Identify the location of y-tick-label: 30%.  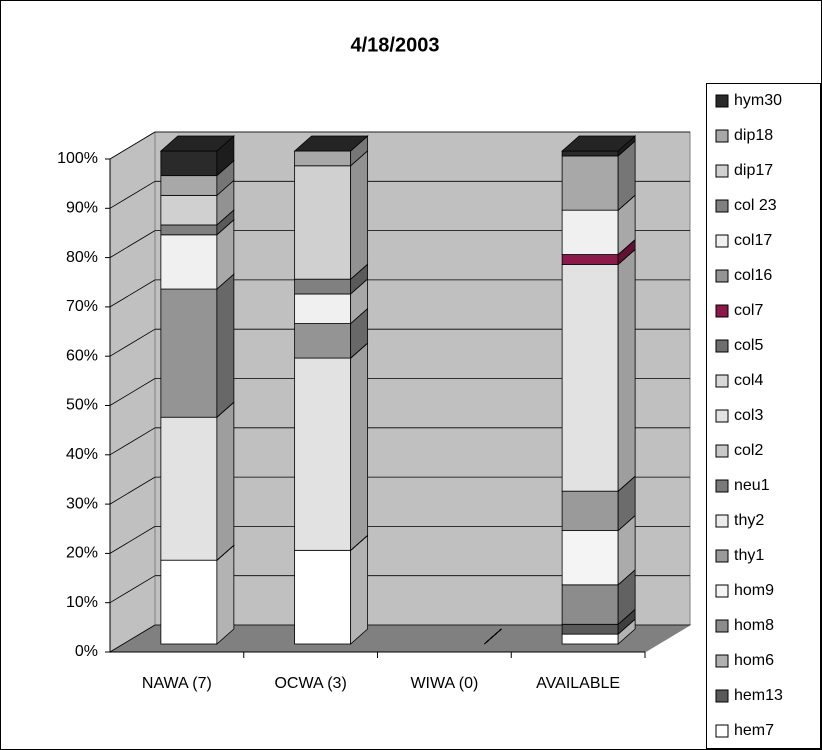
(82, 503).